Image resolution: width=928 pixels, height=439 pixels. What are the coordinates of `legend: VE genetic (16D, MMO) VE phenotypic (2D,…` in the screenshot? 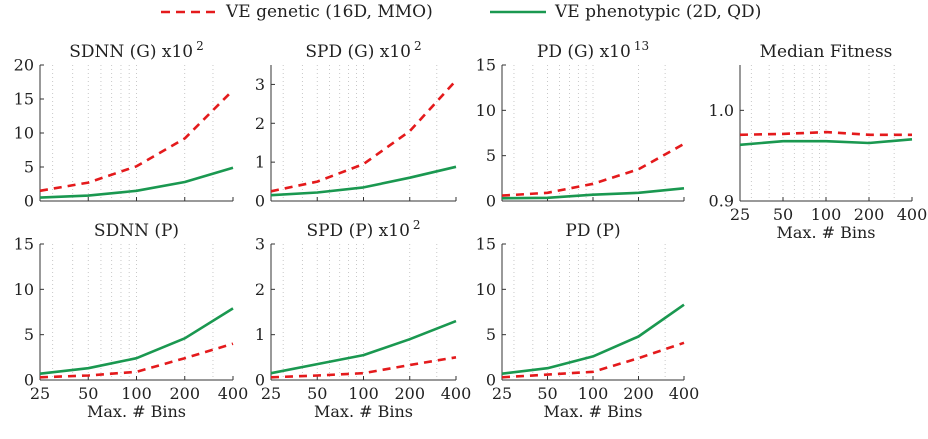 It's located at (461, 12).